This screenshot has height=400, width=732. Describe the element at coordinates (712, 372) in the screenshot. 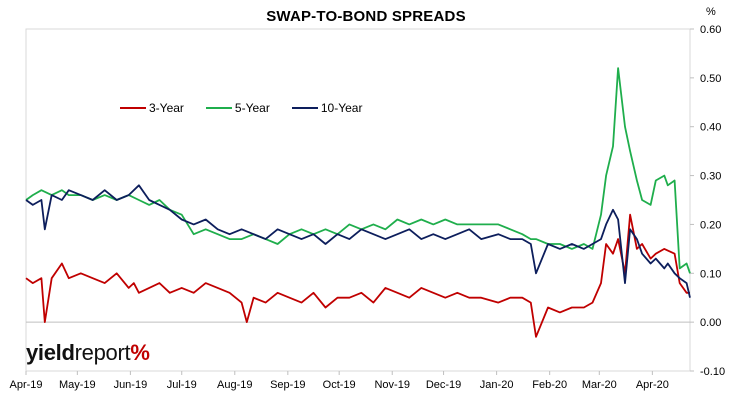

I see `y-tick-label: -0.10` at that location.